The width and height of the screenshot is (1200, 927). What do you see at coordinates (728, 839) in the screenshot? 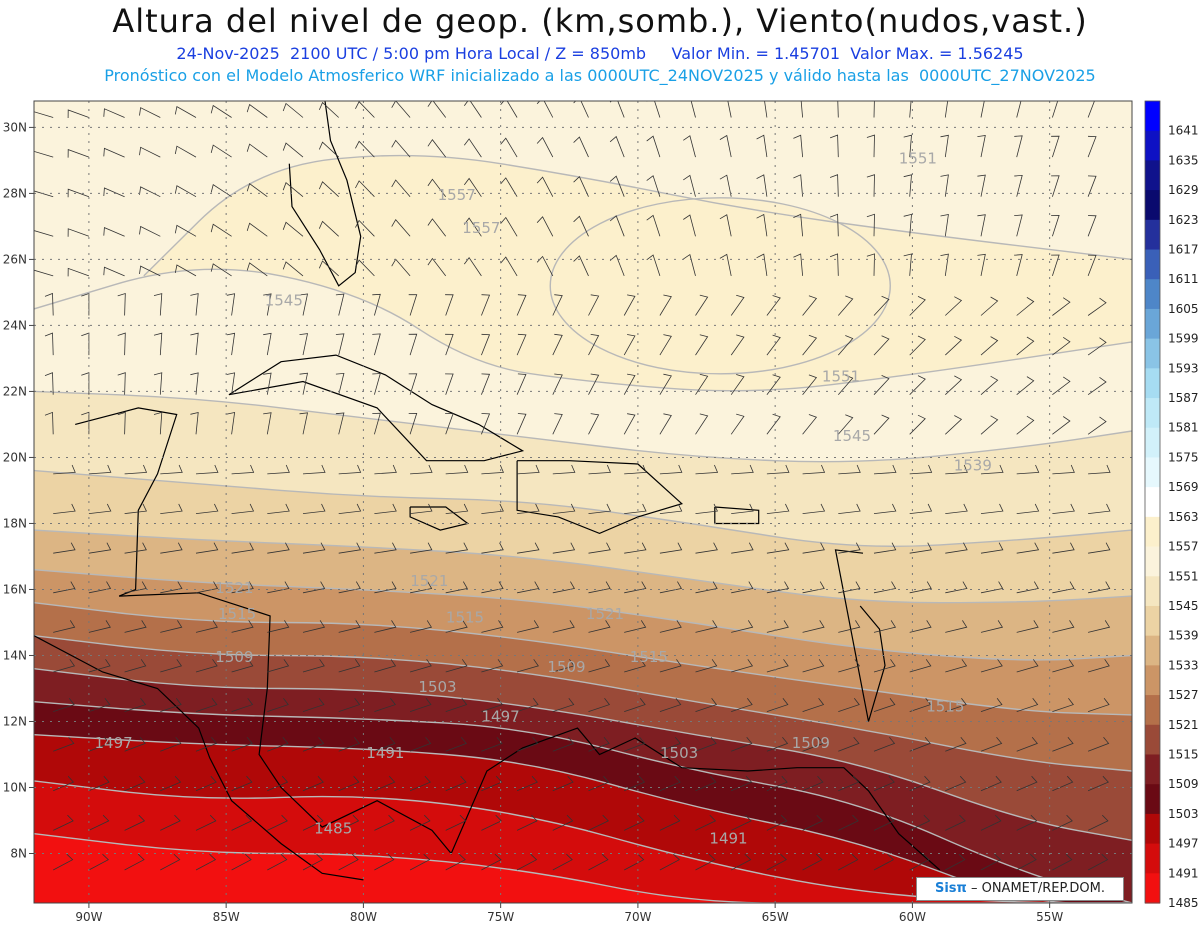
I see `contour-label: 1491` at bounding box center [728, 839].